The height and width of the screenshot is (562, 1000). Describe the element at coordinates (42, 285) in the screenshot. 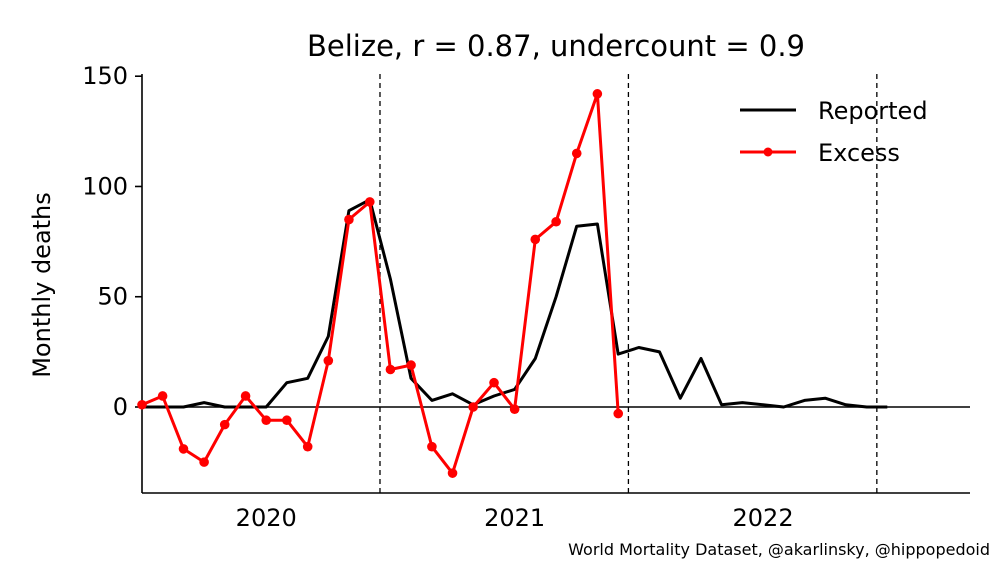

I see `y-axis-label: Monthly deaths` at that location.